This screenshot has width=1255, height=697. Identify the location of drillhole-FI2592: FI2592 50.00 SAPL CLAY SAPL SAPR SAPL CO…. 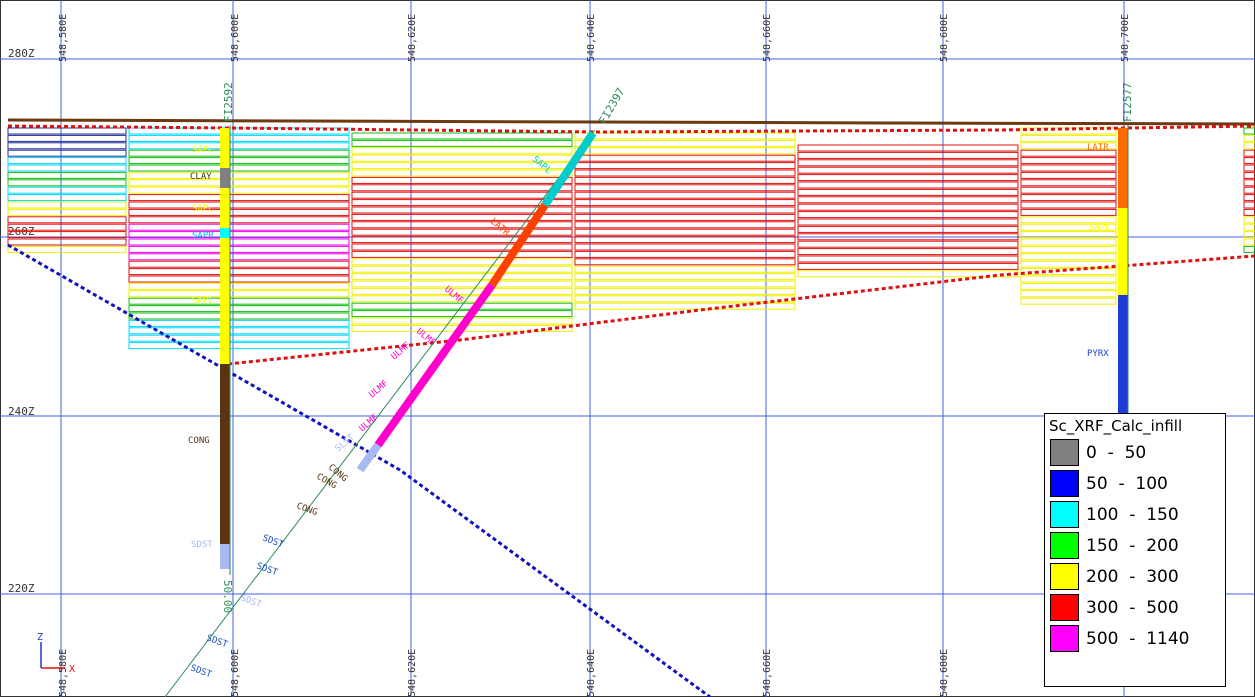
(211, 347).